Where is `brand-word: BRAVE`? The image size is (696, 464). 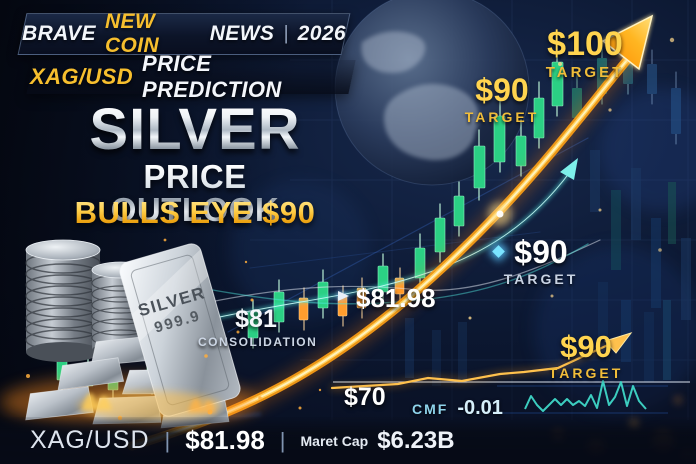 brand-word: BRAVE is located at coordinates (59, 33).